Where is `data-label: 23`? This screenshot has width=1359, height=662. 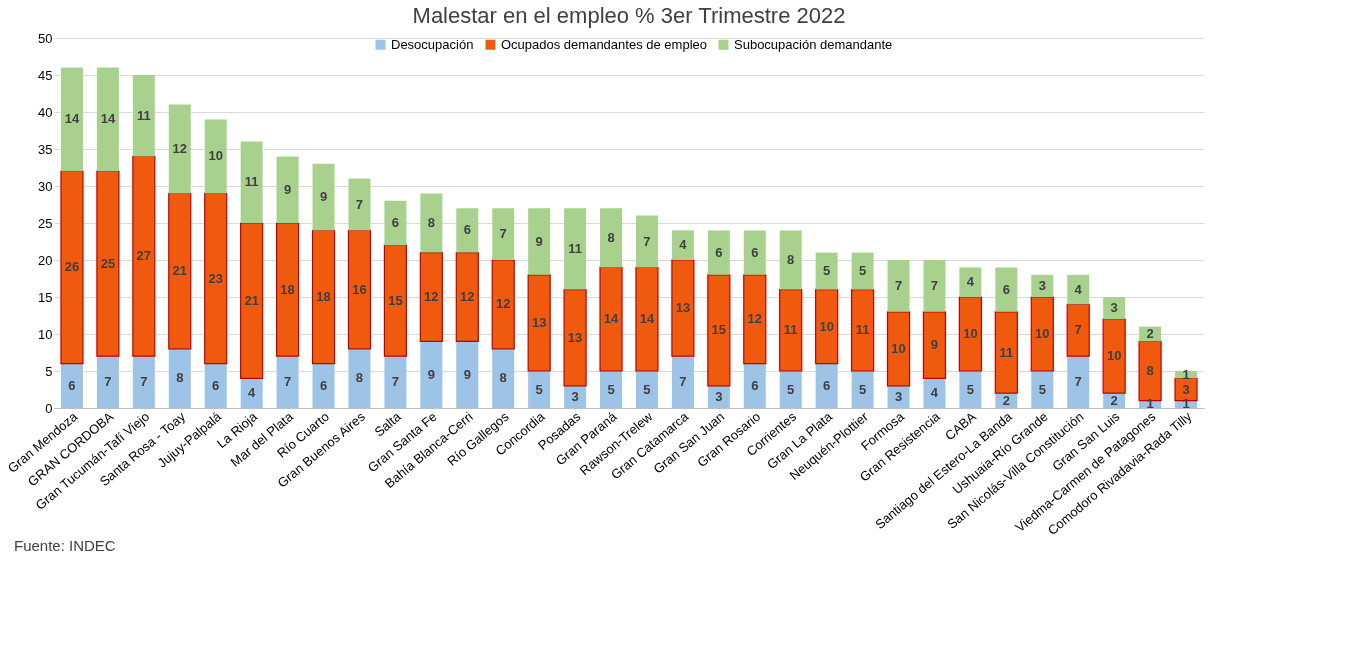 data-label: 23 is located at coordinates (215, 278).